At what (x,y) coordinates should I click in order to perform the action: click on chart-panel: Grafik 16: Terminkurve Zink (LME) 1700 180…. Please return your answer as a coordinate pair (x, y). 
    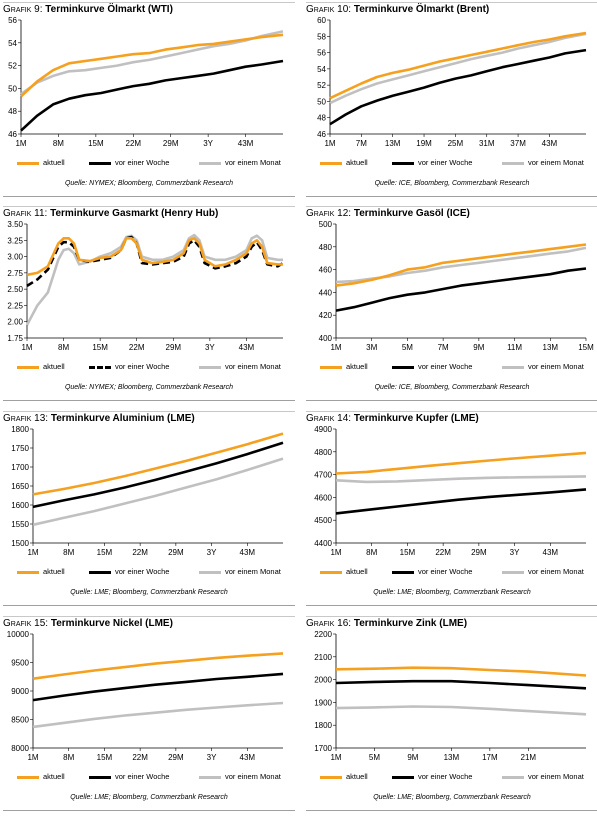
    Looking at the image, I should click on (451, 716).